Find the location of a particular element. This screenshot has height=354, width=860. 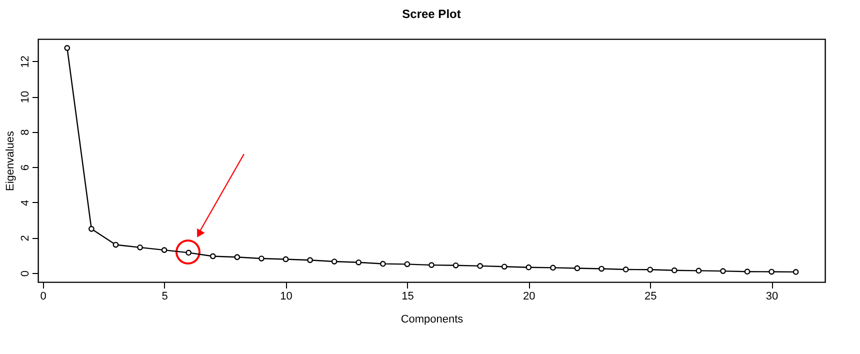

y-tick-label: 10 is located at coordinates (26, 97).